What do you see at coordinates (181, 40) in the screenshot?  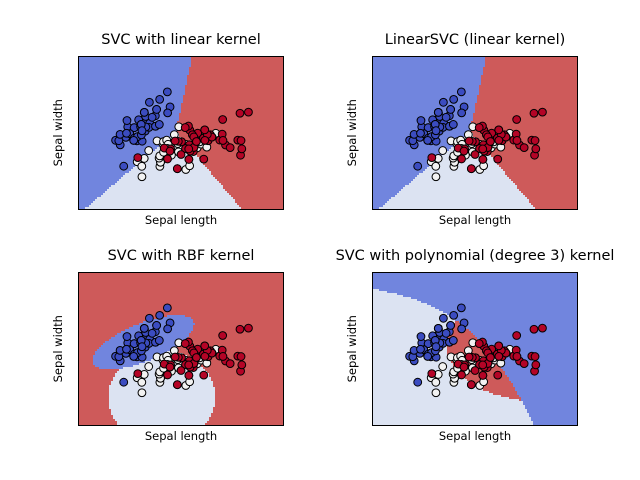 I see `panel-title-svc-linear: SVC with linear kernel` at bounding box center [181, 40].